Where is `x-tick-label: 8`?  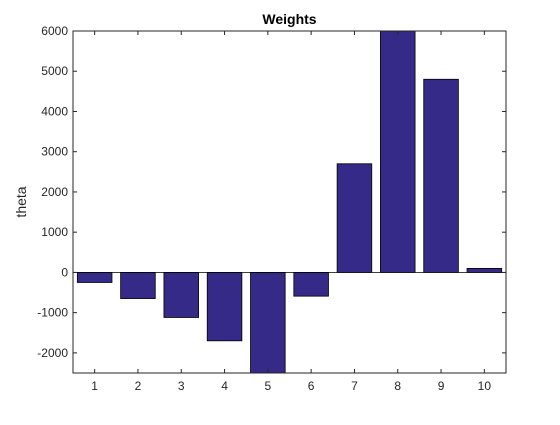
x-tick-label: 8 is located at coordinates (397, 386).